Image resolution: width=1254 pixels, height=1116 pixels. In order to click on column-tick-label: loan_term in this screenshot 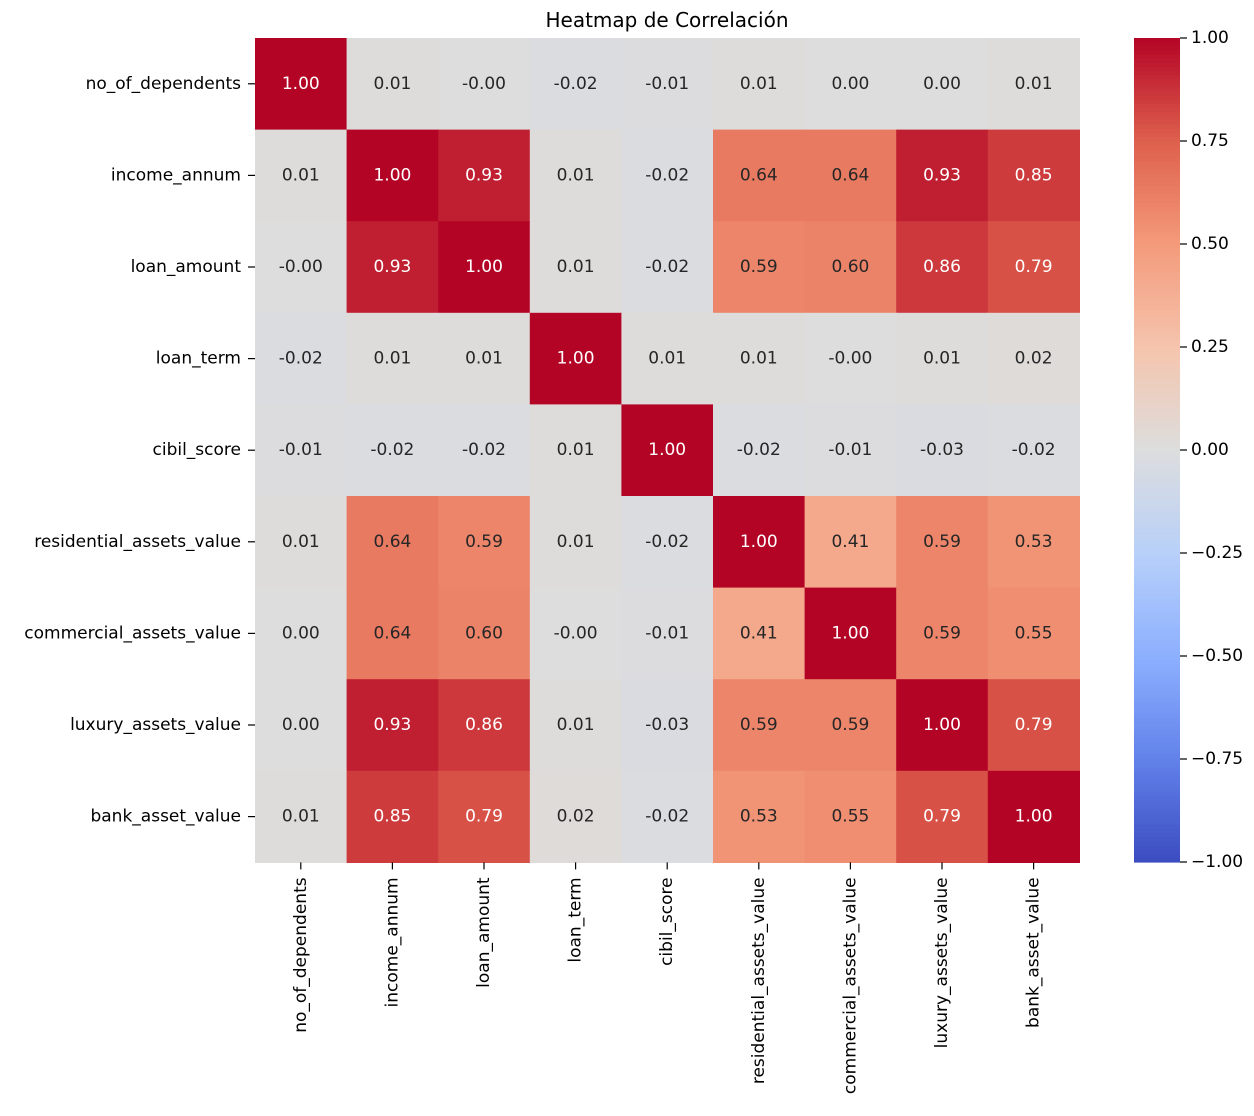, I will do `click(576, 919)`.